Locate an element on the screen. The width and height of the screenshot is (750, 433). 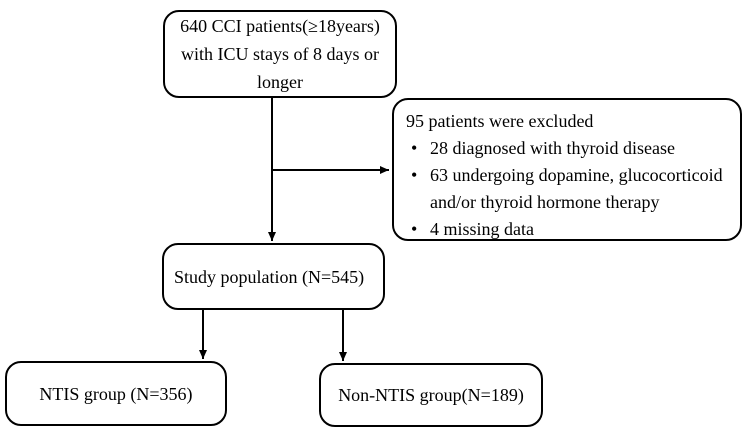
excluded-bullet-item: 28 diagnosed with thyroid disease is located at coordinates (570, 148).